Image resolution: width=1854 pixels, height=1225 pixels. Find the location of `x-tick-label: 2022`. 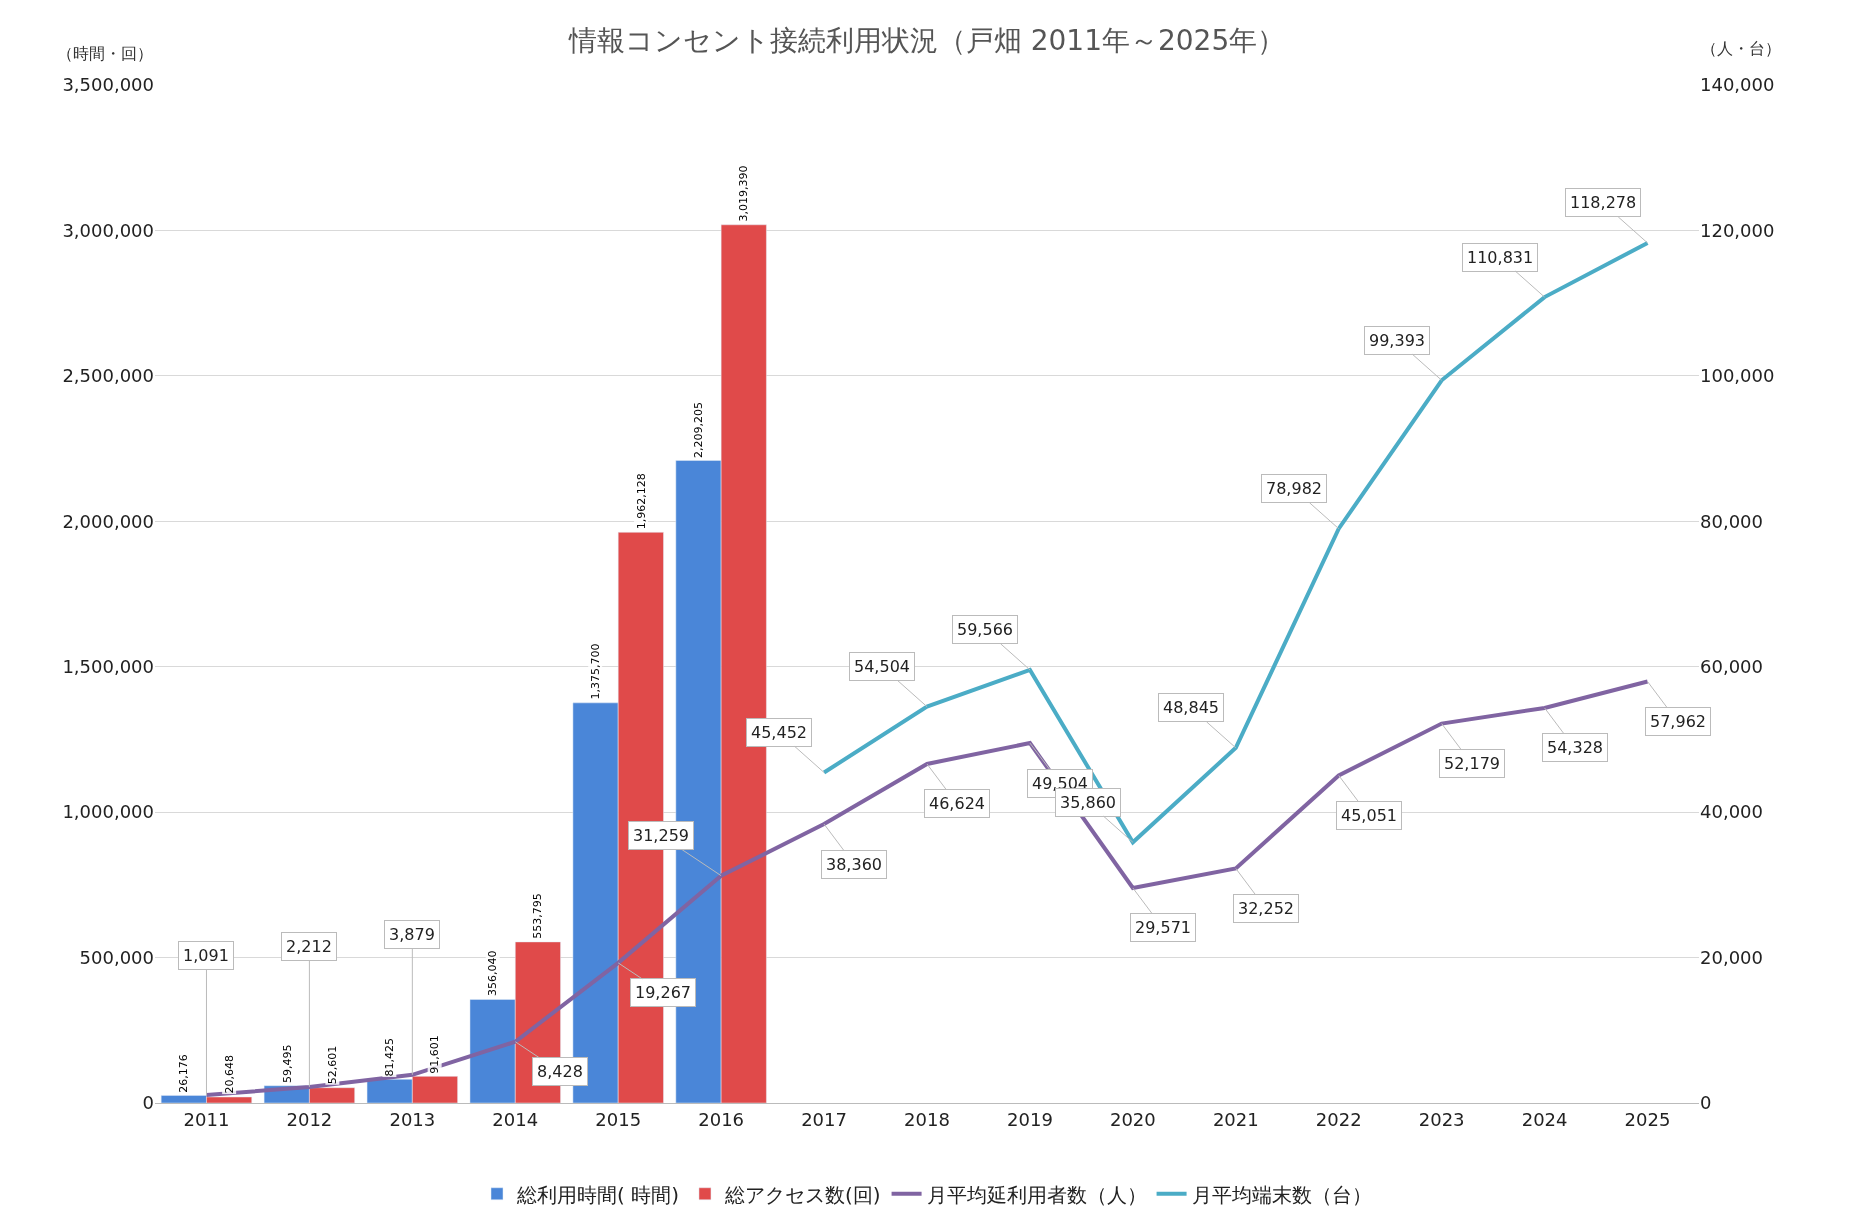

x-tick-label: 2022 is located at coordinates (1338, 1119).